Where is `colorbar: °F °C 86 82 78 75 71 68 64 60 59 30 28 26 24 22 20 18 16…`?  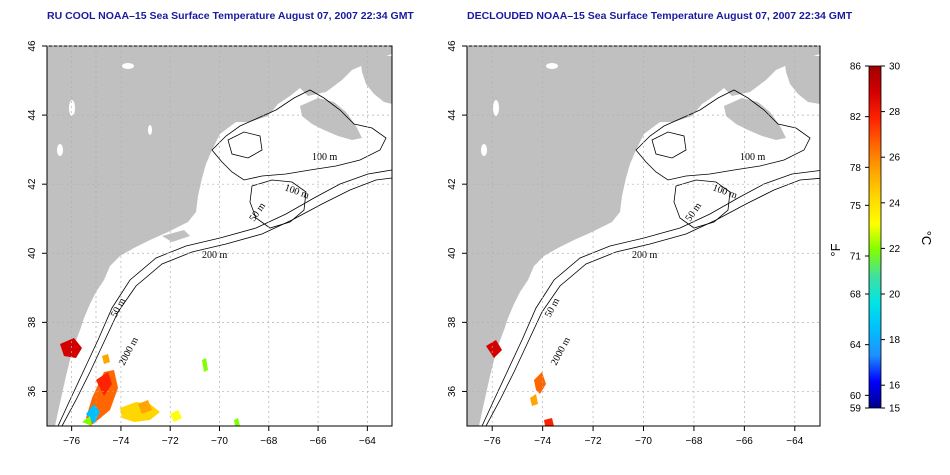
colorbar: °F °C 86 82 78 75 71 68 64 60 59 30 28 26 24 22 20 18 16… is located at coordinates (881, 238).